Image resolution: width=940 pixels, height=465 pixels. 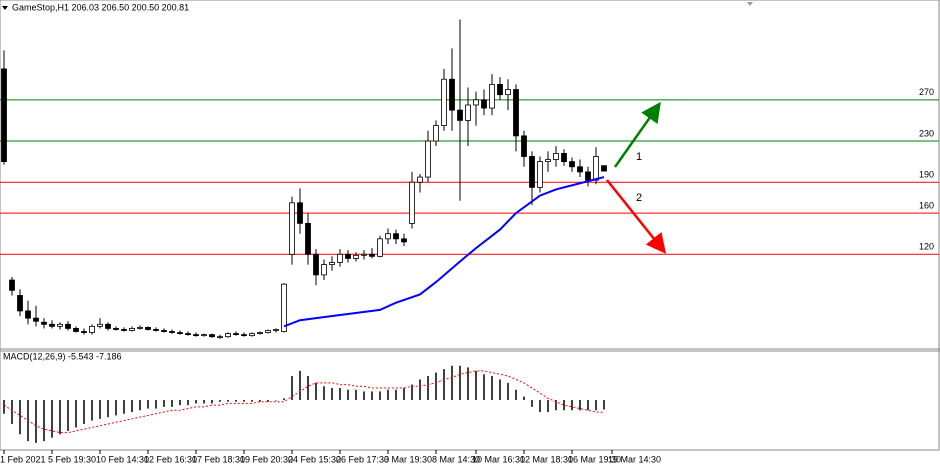 I want to click on x-tick-label: 1 Feb 2021, so click(x=23, y=459).